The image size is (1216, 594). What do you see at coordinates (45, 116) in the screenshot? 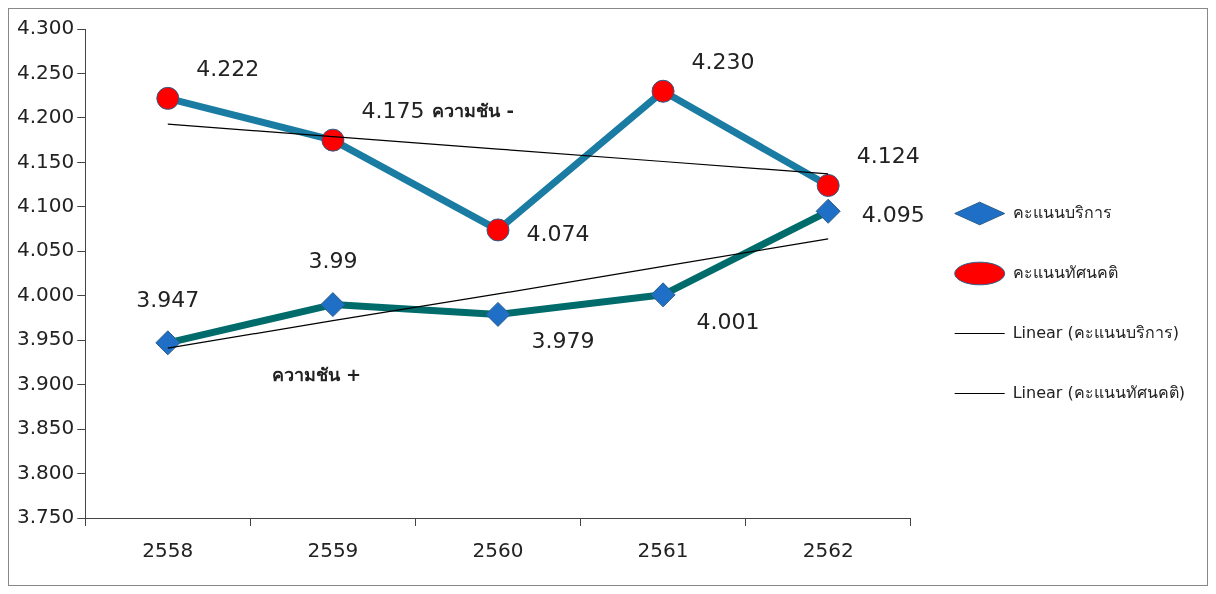
I see `y-tick-label: 4.200` at bounding box center [45, 116].